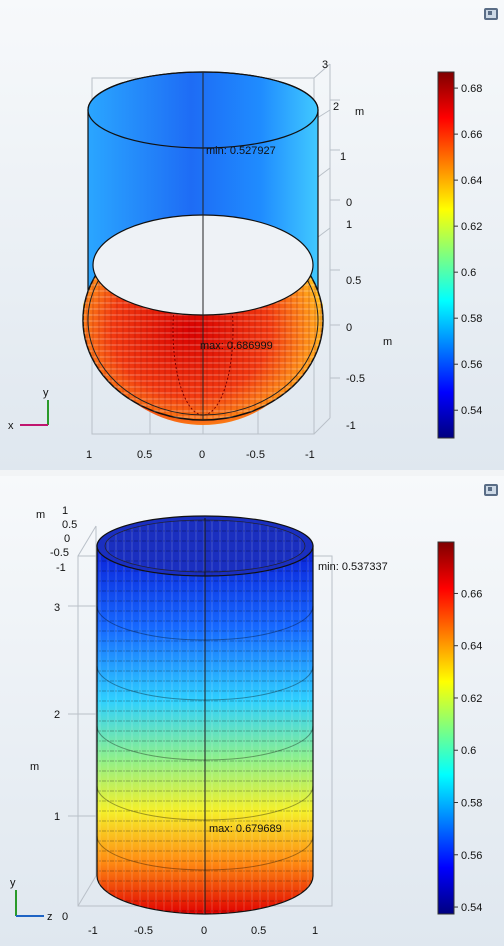 The height and width of the screenshot is (946, 504). Describe the element at coordinates (369, 353) in the screenshot. I see `right-axis-ticks: 0.5 0 -0.5 -1 m` at that location.